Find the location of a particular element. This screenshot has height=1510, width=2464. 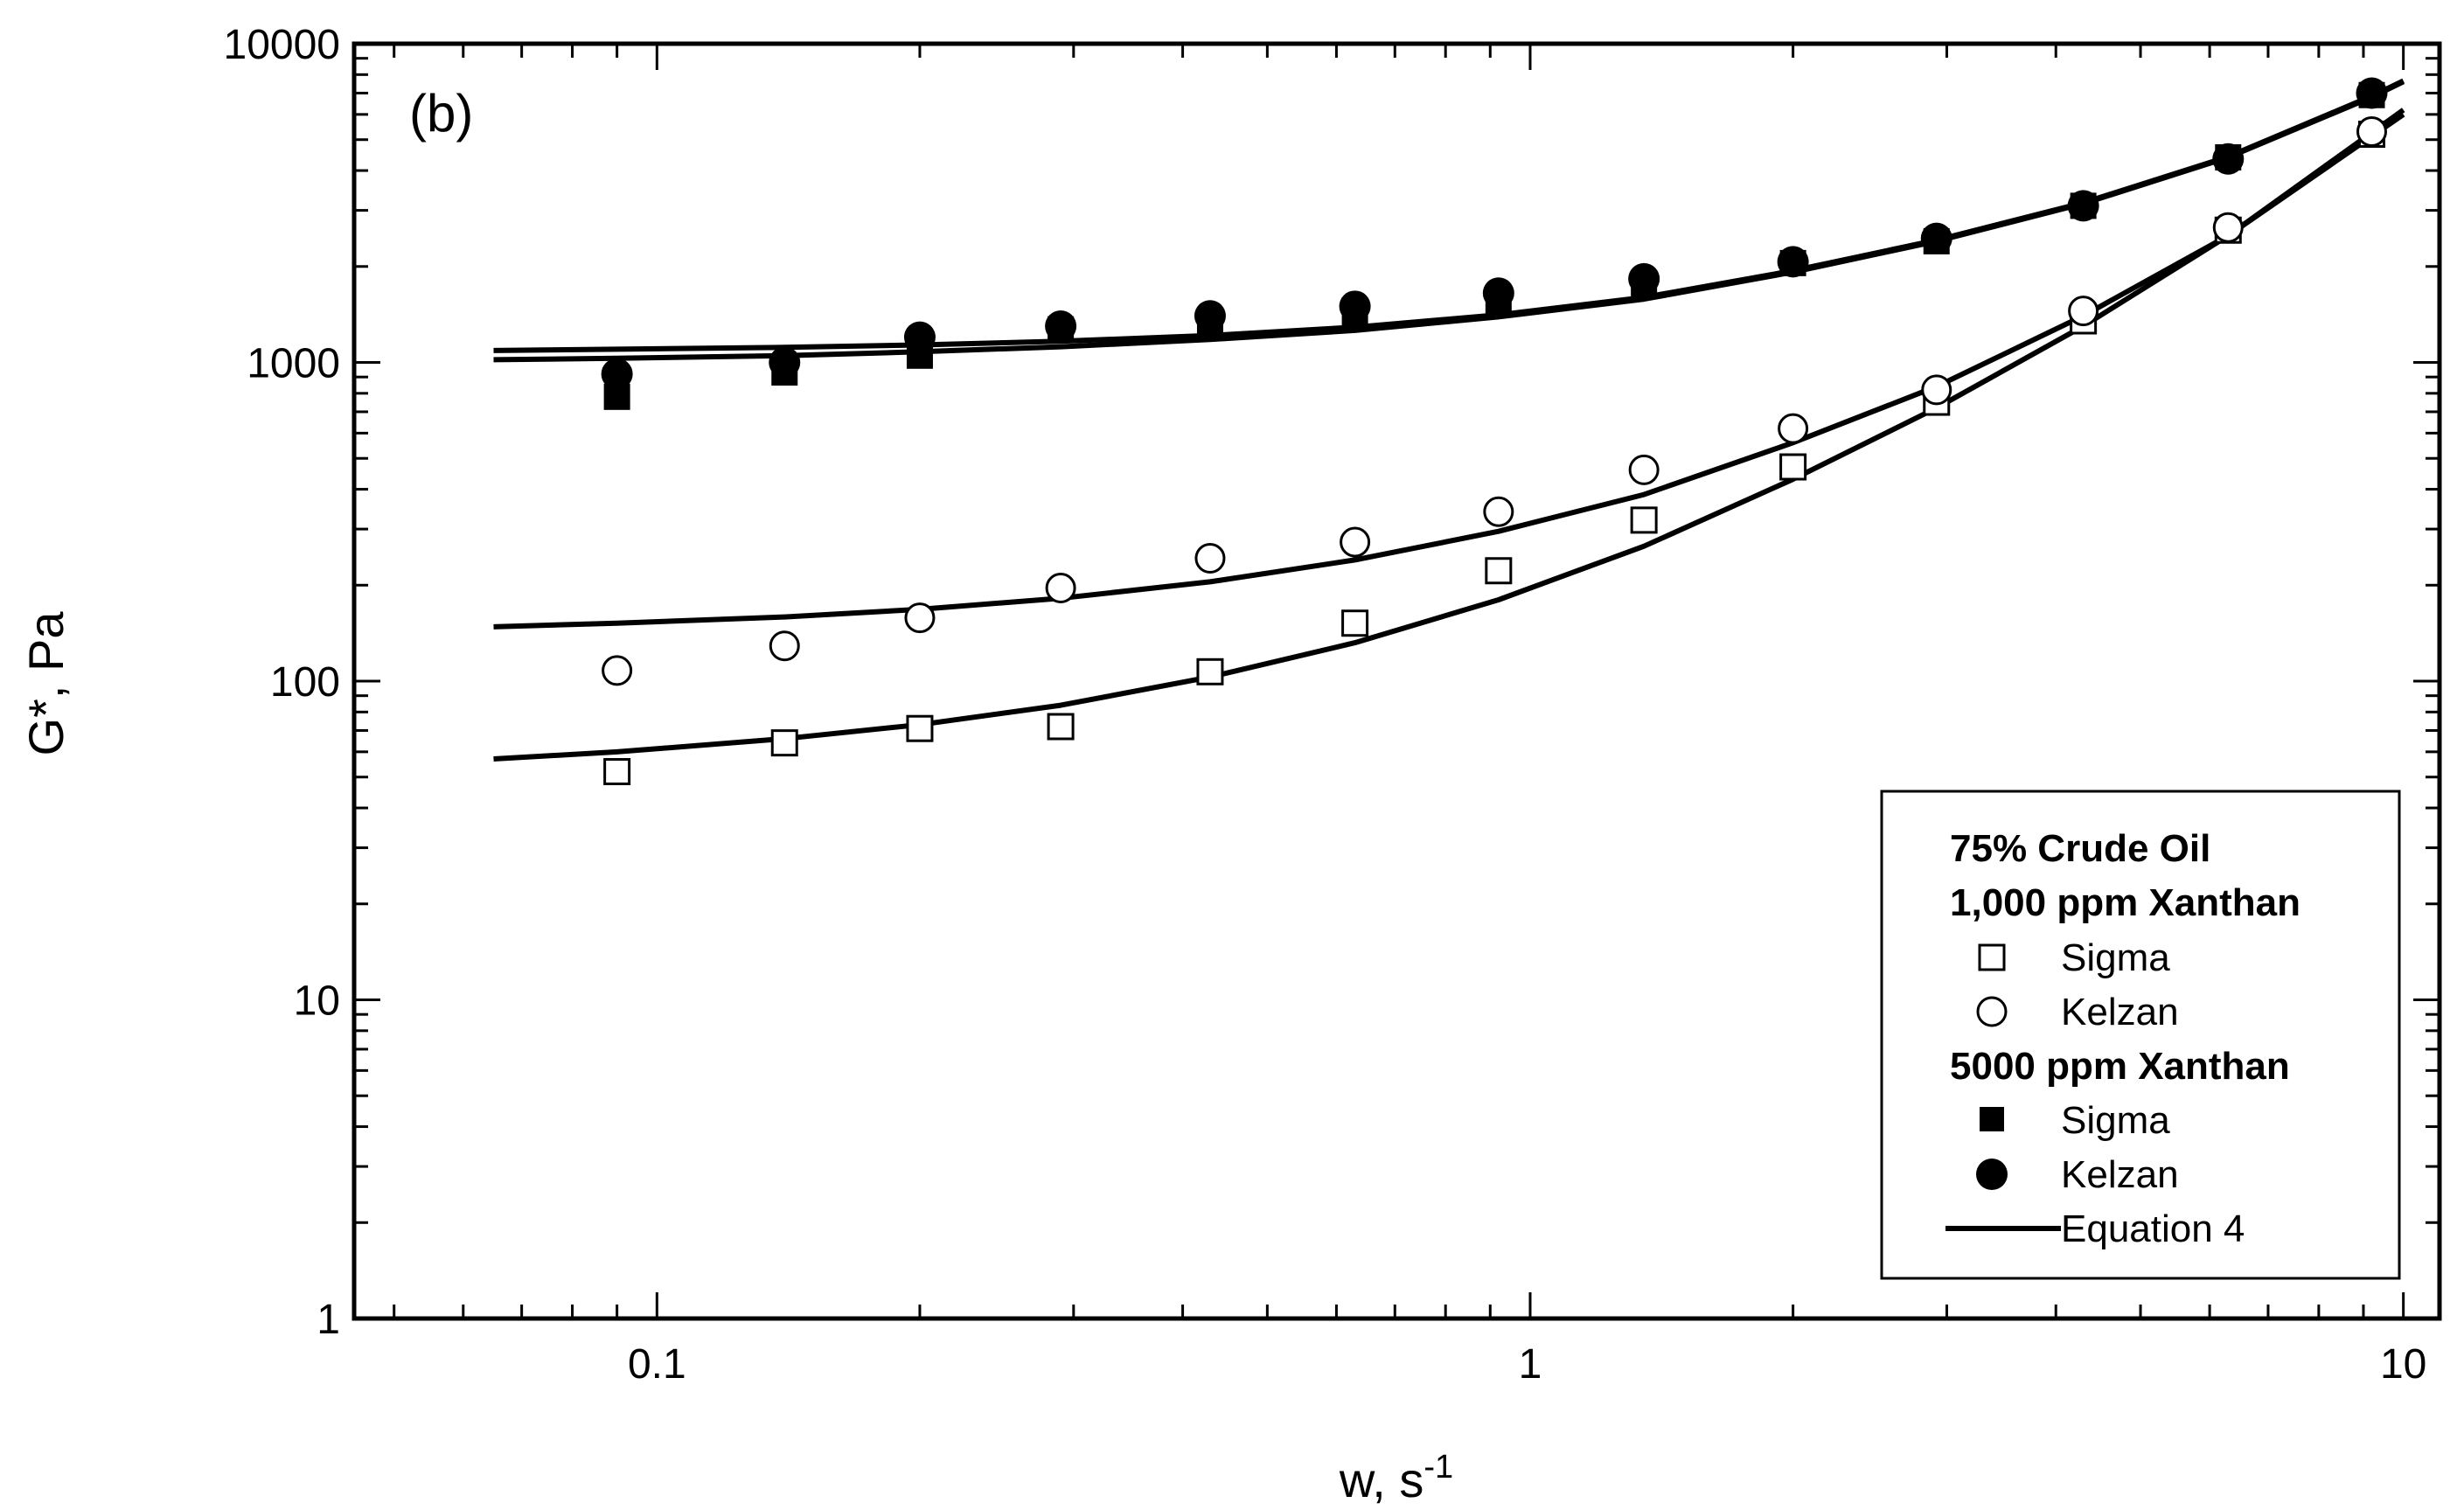

legend-circle-filled-icon is located at coordinates (1992, 1174).